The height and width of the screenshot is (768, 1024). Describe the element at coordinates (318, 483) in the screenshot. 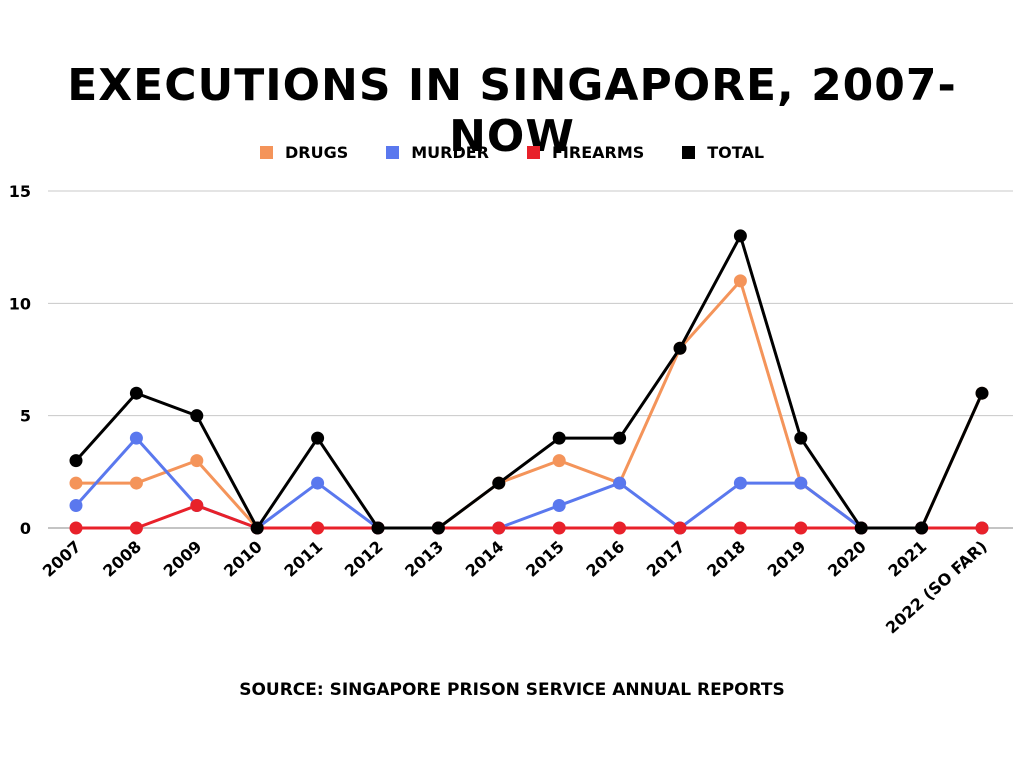

I see `data-point-murder-2011` at that location.